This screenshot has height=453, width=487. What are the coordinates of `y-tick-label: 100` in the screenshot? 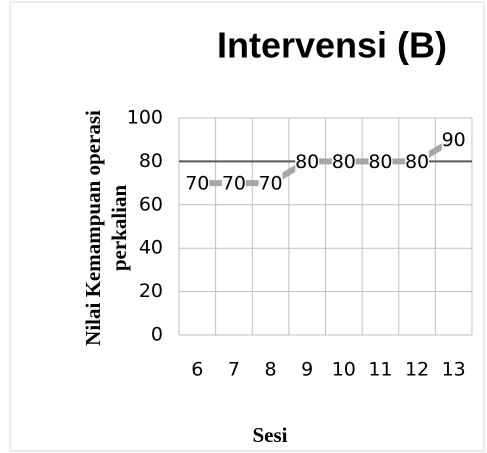 It's located at (145, 118).